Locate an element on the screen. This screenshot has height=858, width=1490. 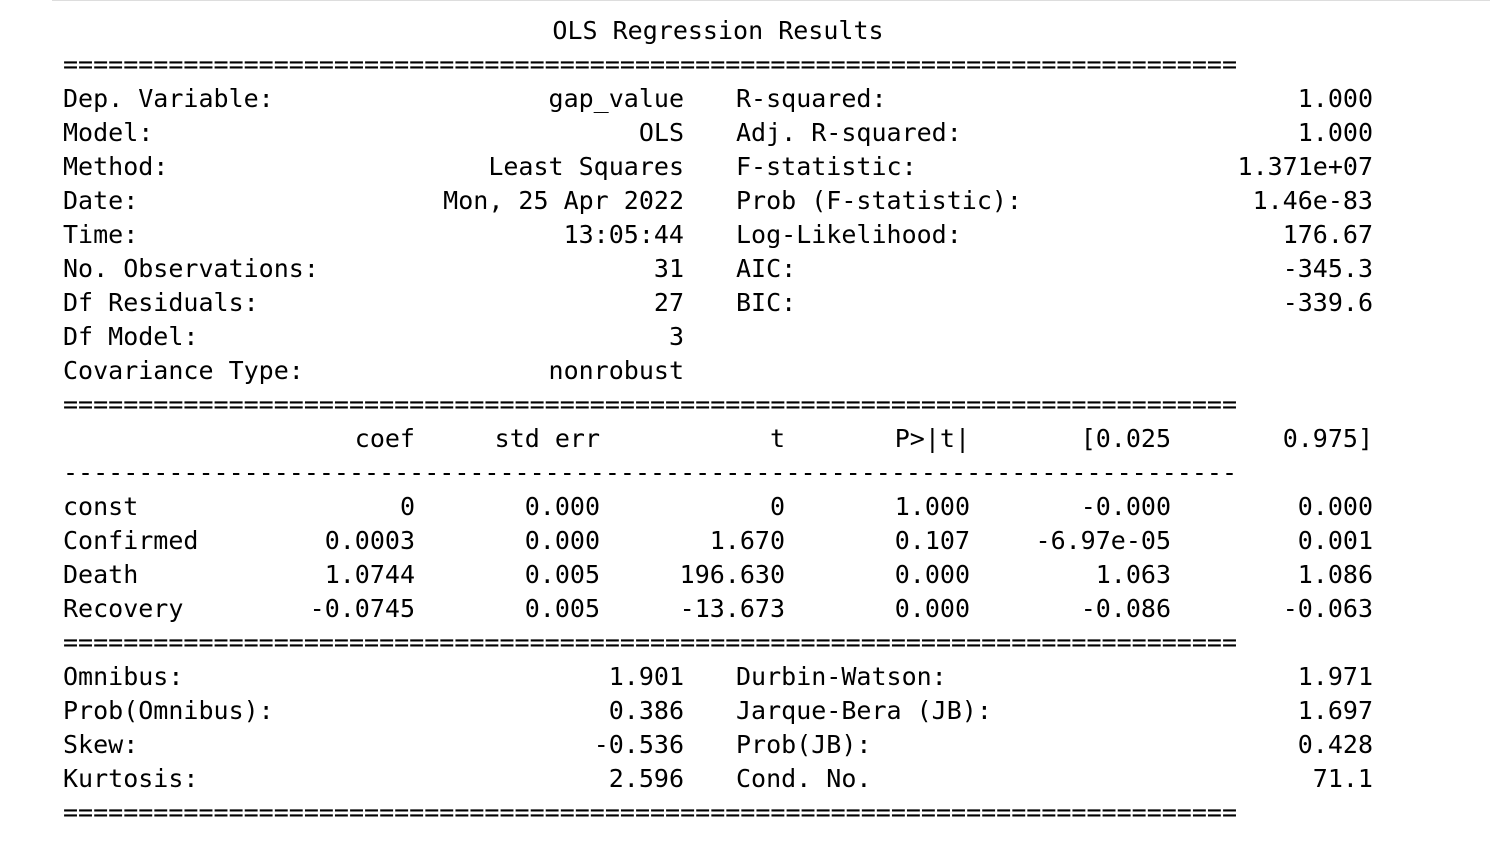
model-stat-value: 1.371e+07 is located at coordinates (1305, 166).